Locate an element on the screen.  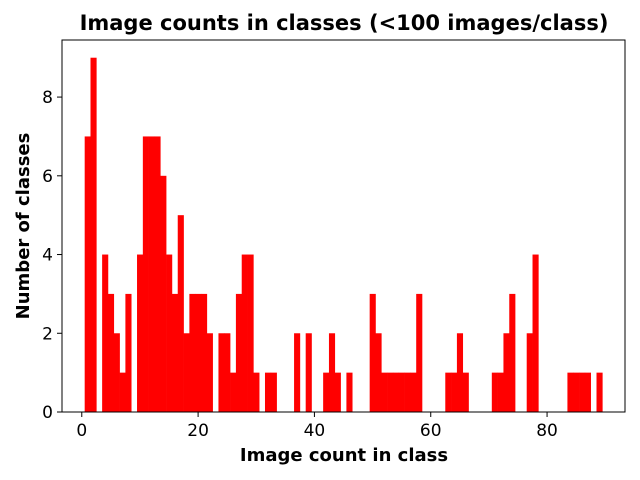
x-axis-label: Image count in class is located at coordinates (344, 455).